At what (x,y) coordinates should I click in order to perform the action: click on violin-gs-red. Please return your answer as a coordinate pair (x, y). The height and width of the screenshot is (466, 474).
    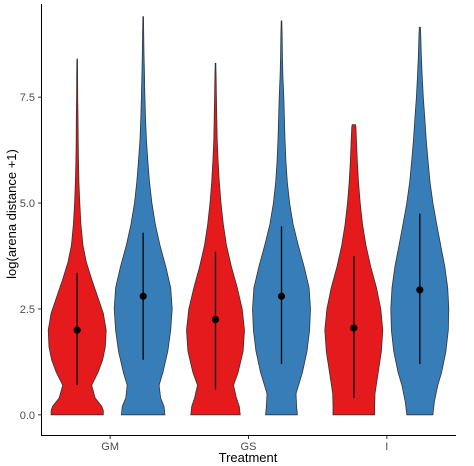
    Looking at the image, I should click on (215, 239).